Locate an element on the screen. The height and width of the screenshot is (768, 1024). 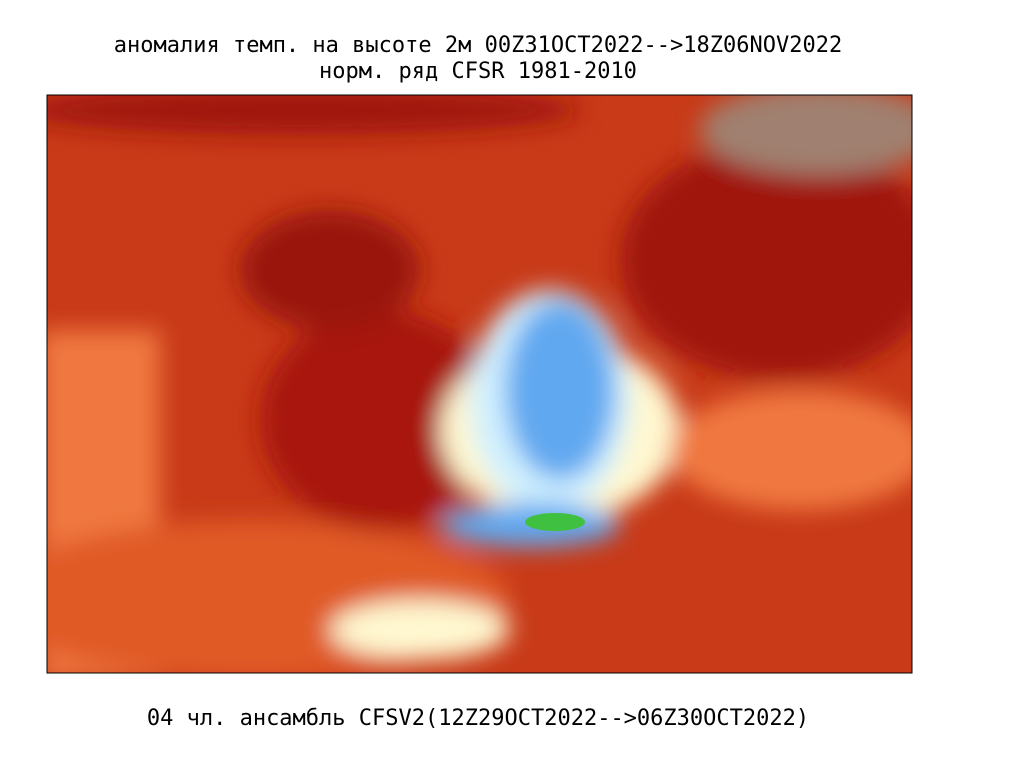
subtitle: норм. ряд CFSR 1981-2010 is located at coordinates (478, 71).